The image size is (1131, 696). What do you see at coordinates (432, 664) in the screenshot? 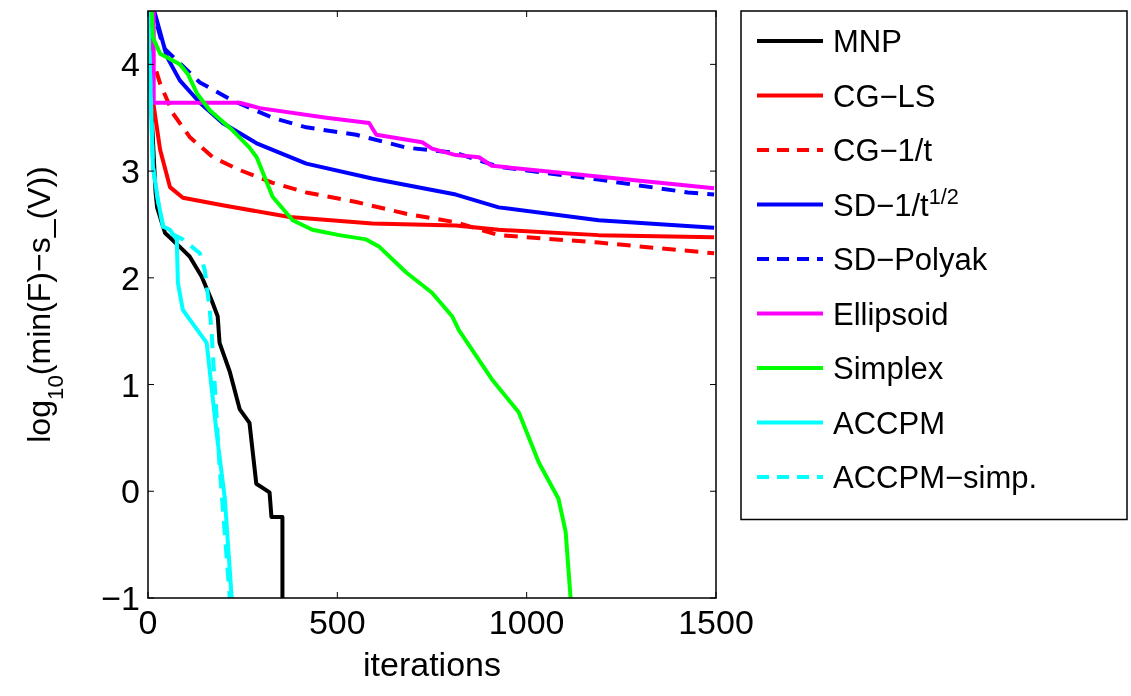
I see `x-axis-title: iterations` at bounding box center [432, 664].